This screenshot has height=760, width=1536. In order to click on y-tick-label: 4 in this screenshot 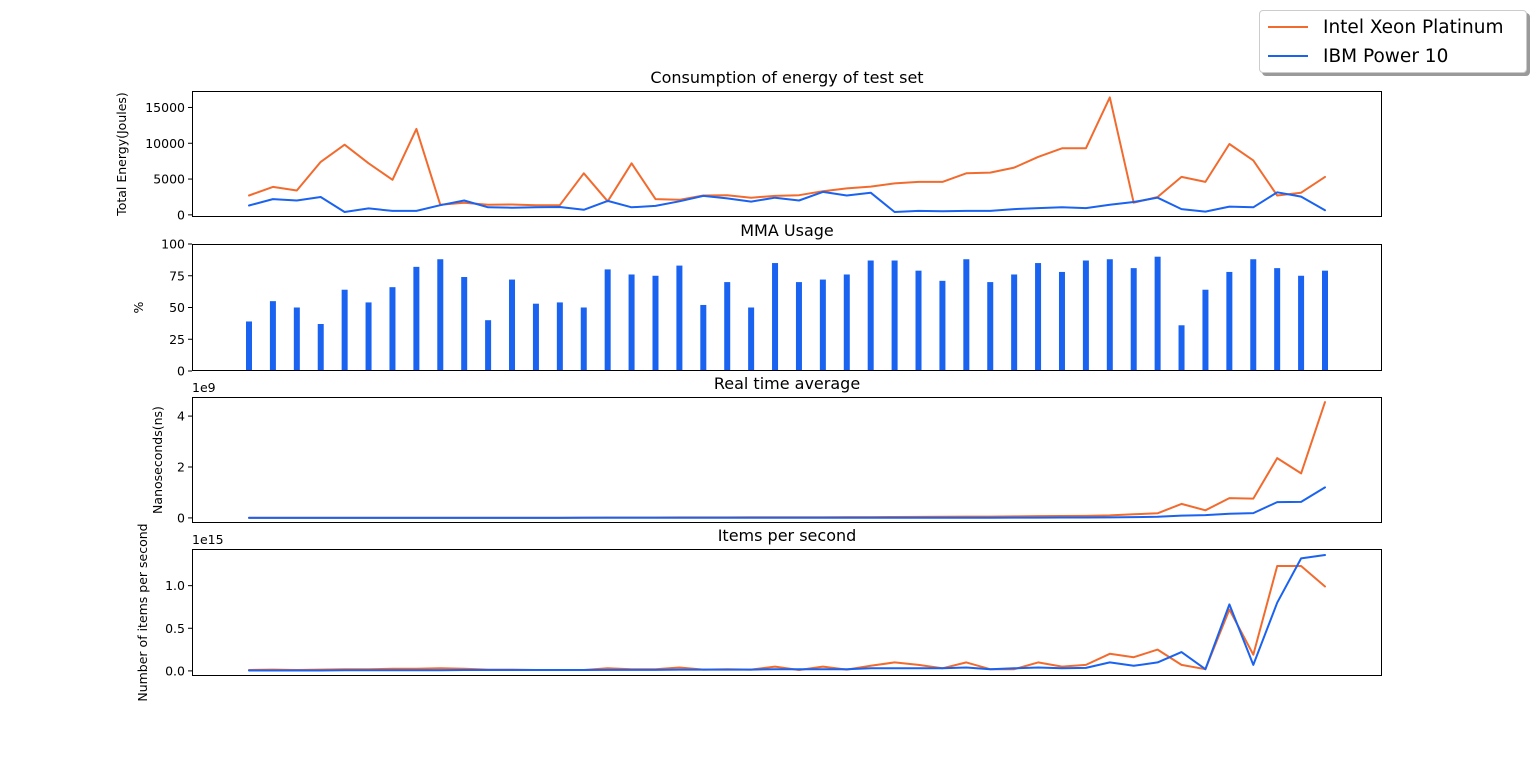, I will do `click(181, 416)`.